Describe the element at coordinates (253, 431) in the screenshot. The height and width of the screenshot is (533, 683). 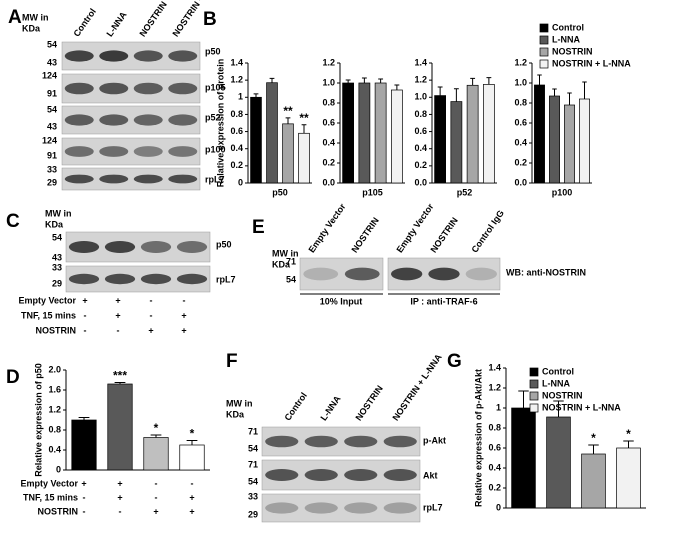
I see `mw-marker: 71` at that location.